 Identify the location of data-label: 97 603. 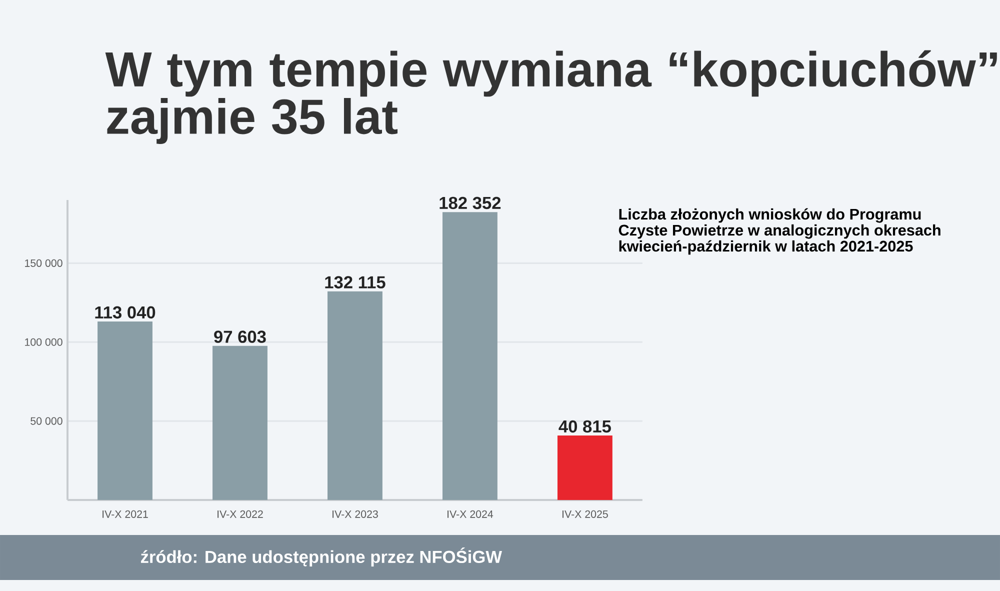
(240, 336).